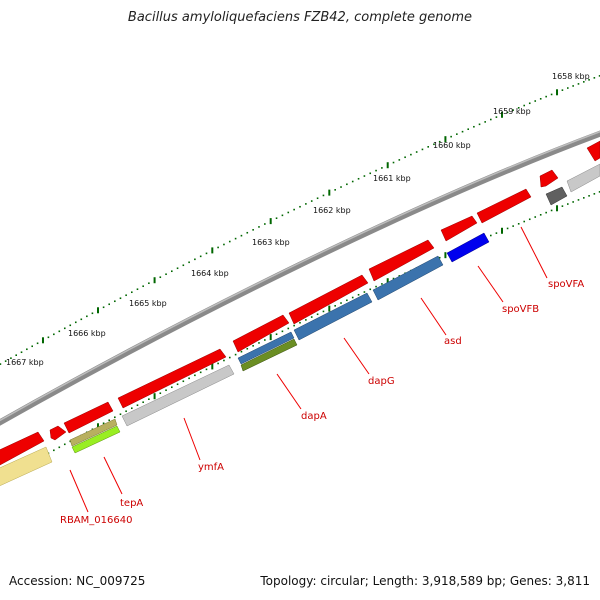  Describe the element at coordinates (512, 111) in the screenshot. I see `tick-label-1659: 1659 kbp` at that location.